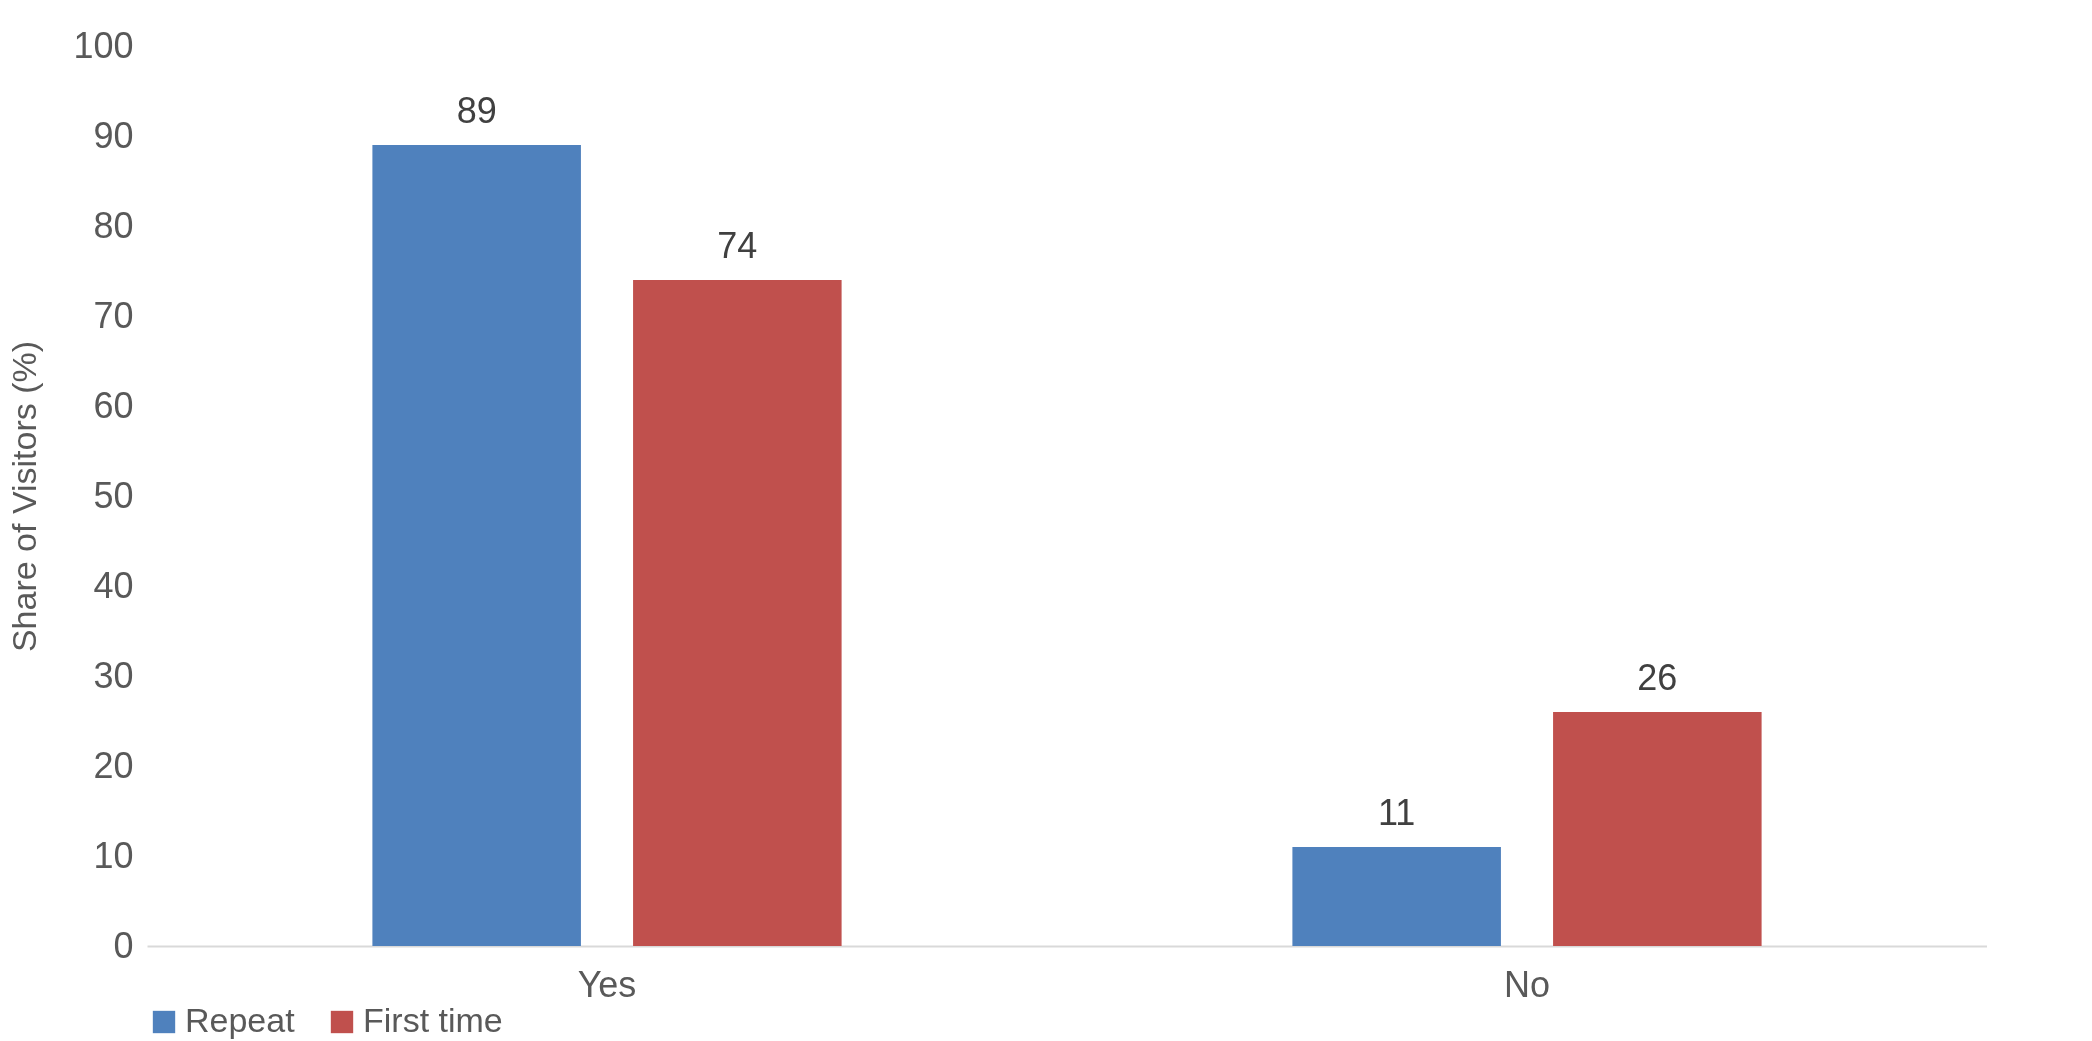  I want to click on legend-label: First time, so click(433, 1020).